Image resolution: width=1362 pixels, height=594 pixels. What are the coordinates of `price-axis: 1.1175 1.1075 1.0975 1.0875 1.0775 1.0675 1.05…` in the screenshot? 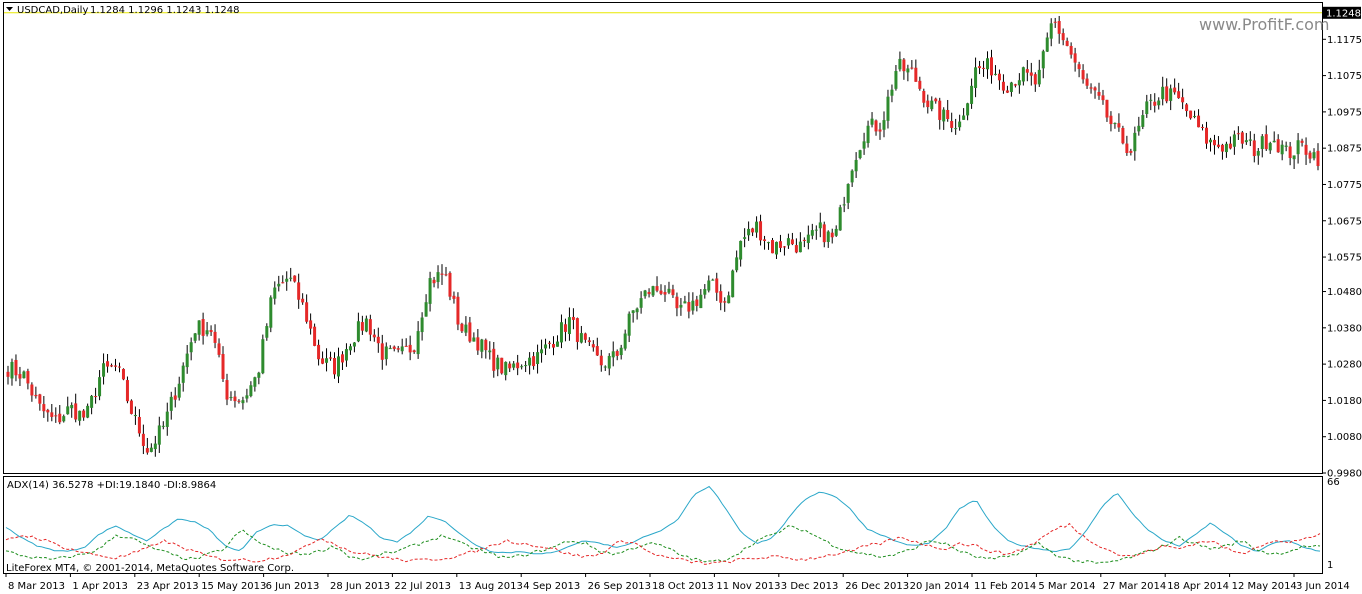 It's located at (1342, 288).